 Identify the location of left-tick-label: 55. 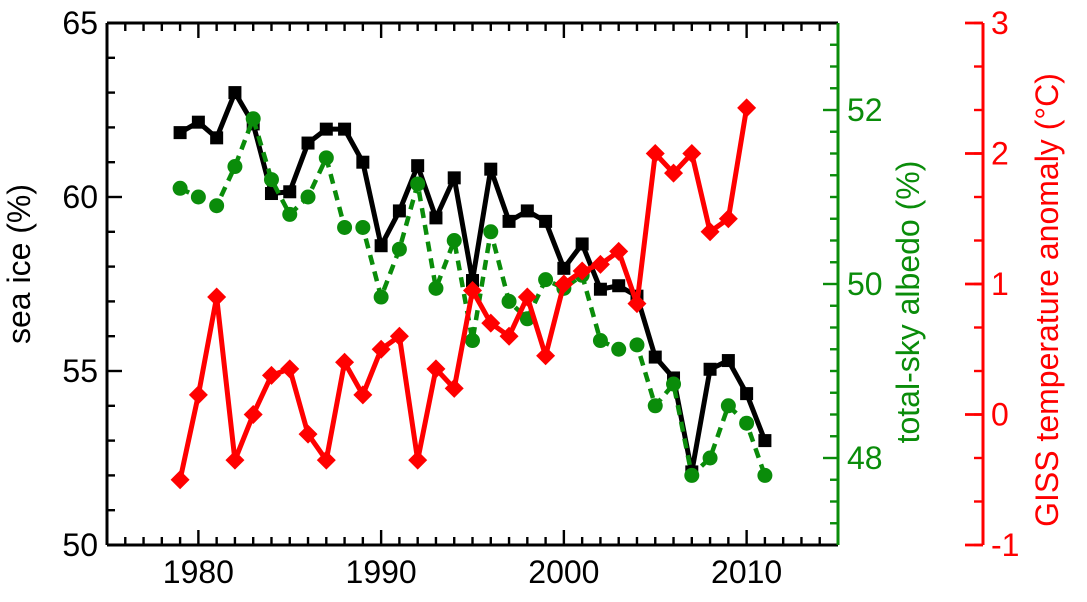
(80, 371).